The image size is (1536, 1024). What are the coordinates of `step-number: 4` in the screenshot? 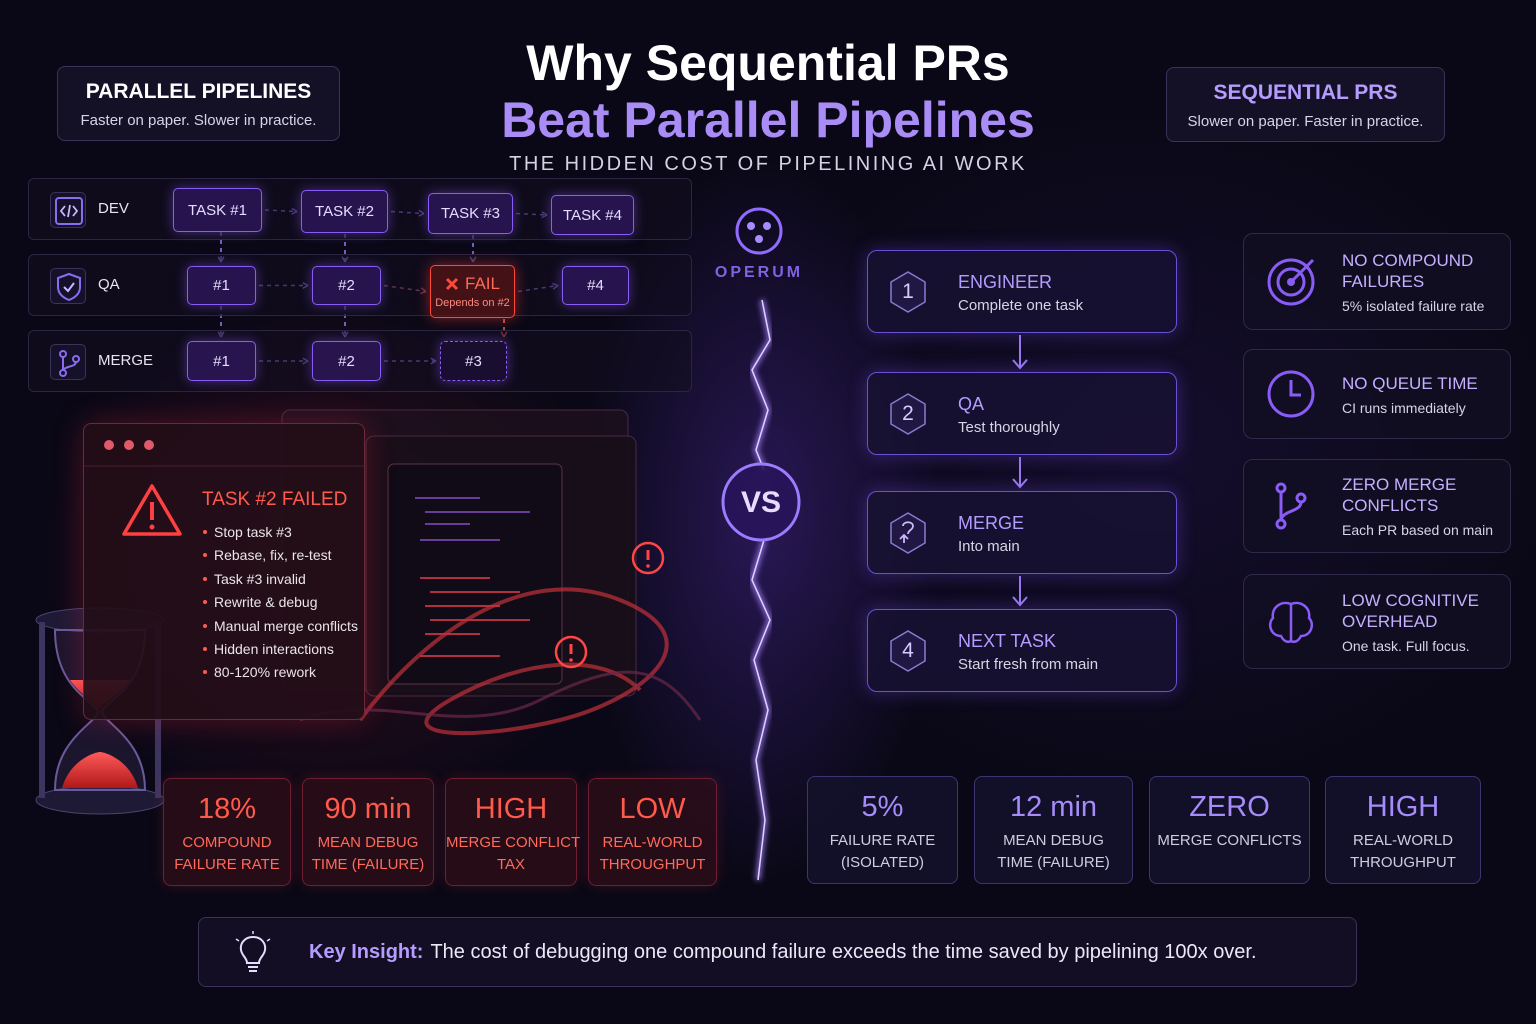 It's located at (908, 650).